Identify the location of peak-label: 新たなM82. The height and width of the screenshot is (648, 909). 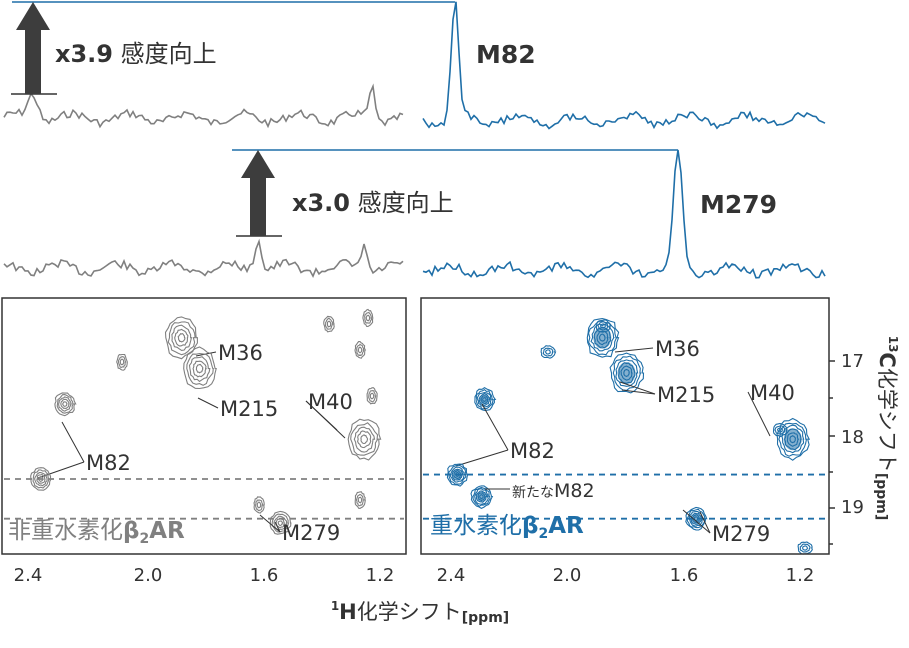
(553, 491).